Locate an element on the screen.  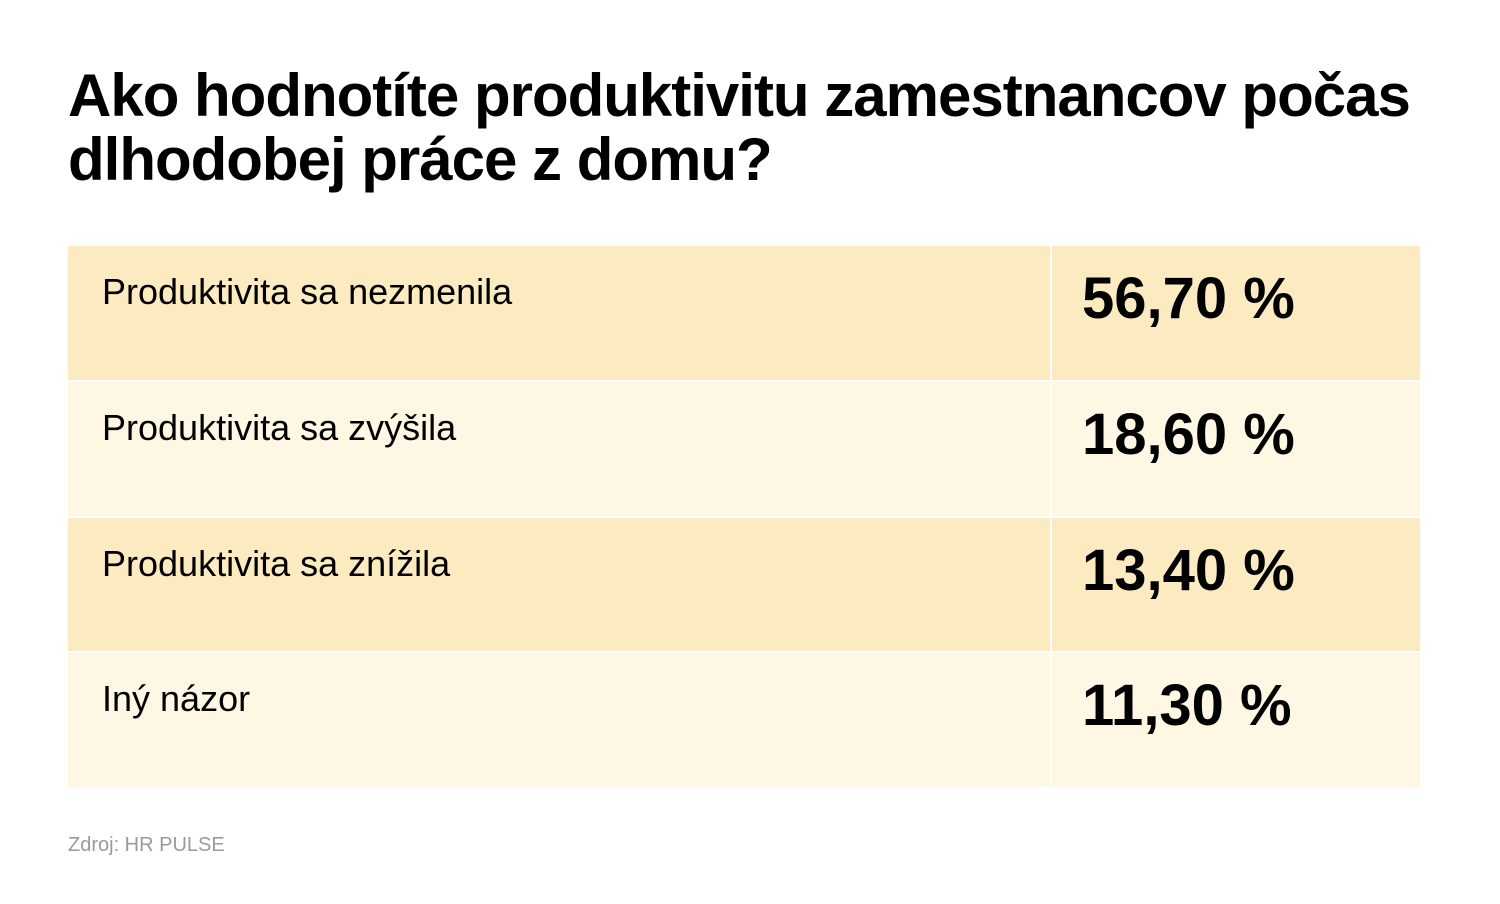
table-row: Iný názor 11,30 % is located at coordinates (744, 720).